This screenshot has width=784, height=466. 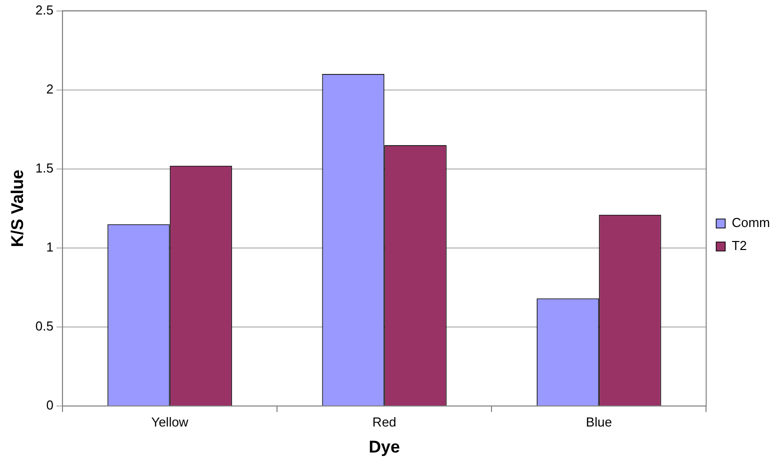 I want to click on legend-label: T2, so click(x=739, y=246).